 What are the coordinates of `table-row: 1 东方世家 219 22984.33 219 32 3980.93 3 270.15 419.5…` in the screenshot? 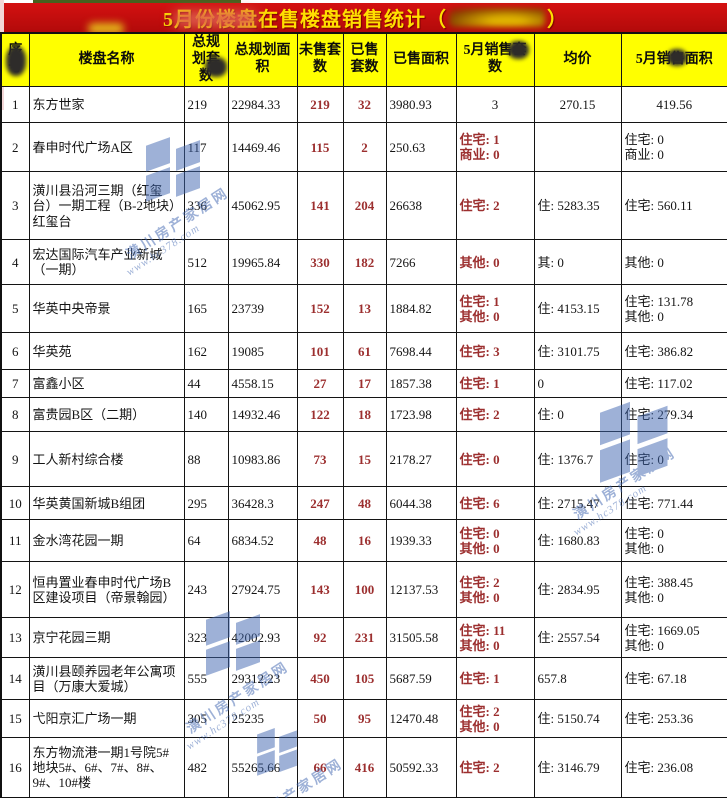 It's located at (363, 105).